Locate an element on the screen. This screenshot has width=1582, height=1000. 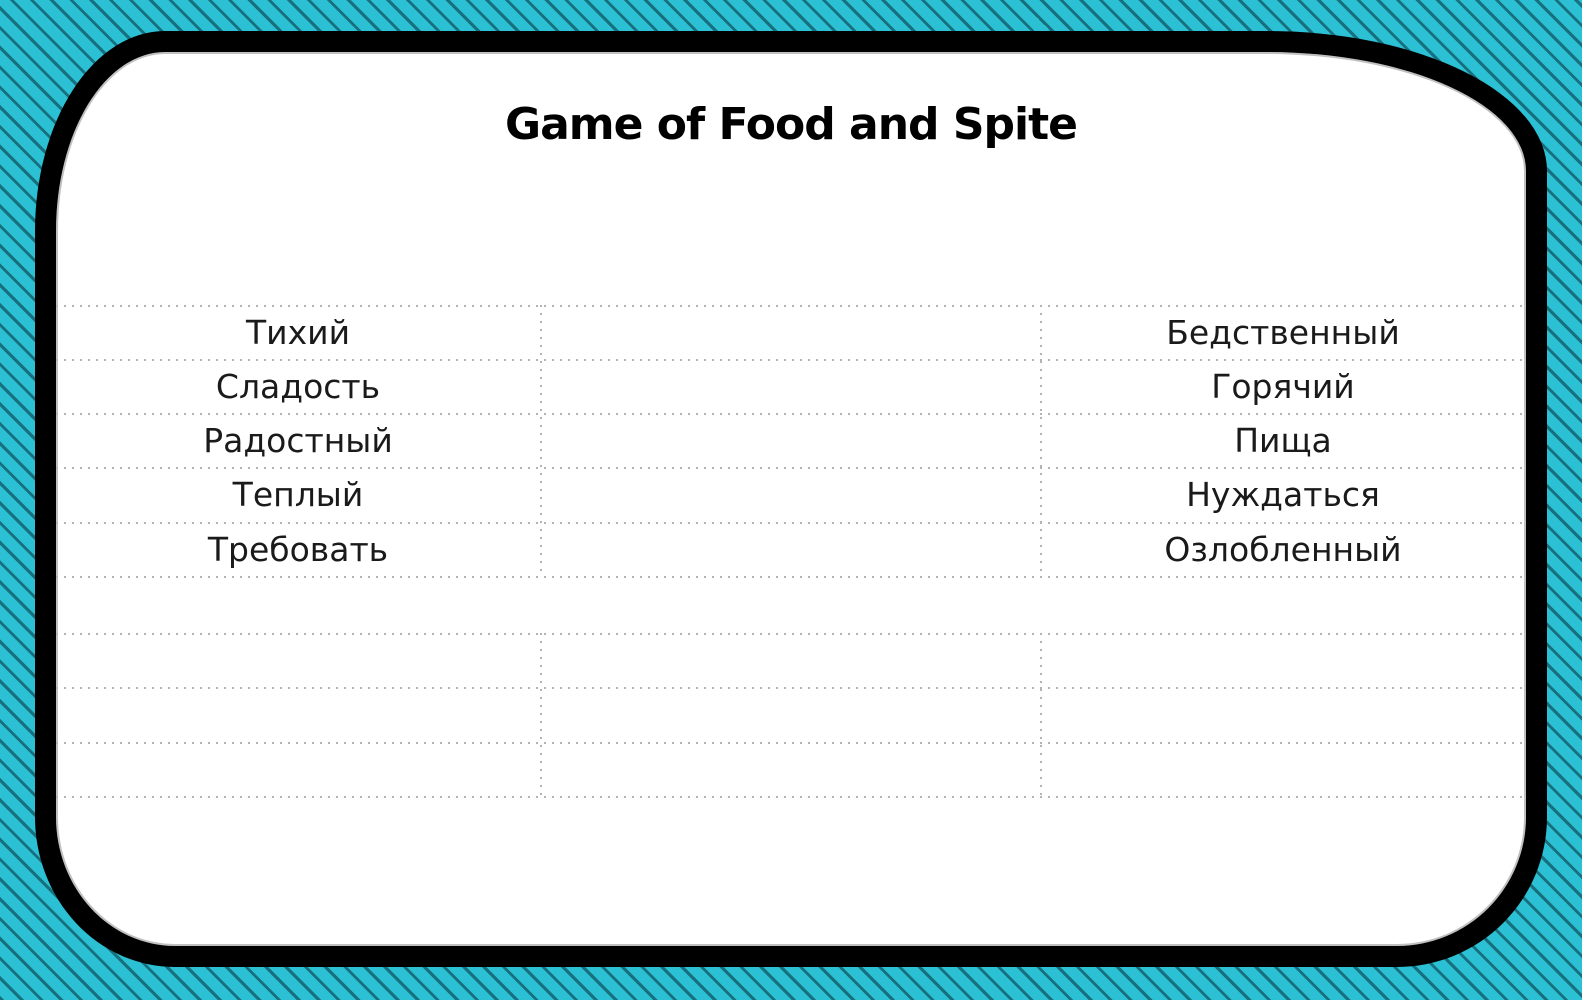
word-chip: Теплый is located at coordinates (298, 494).